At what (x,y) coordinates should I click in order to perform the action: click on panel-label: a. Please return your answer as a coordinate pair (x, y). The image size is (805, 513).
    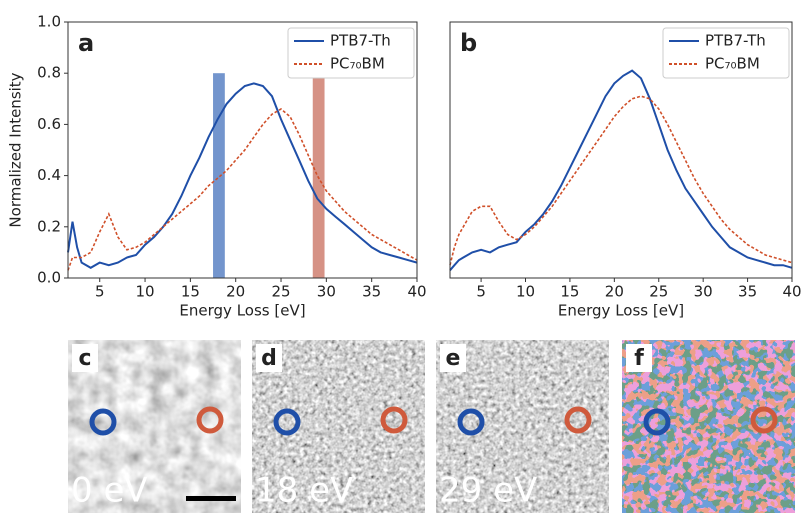
    Looking at the image, I should click on (86, 43).